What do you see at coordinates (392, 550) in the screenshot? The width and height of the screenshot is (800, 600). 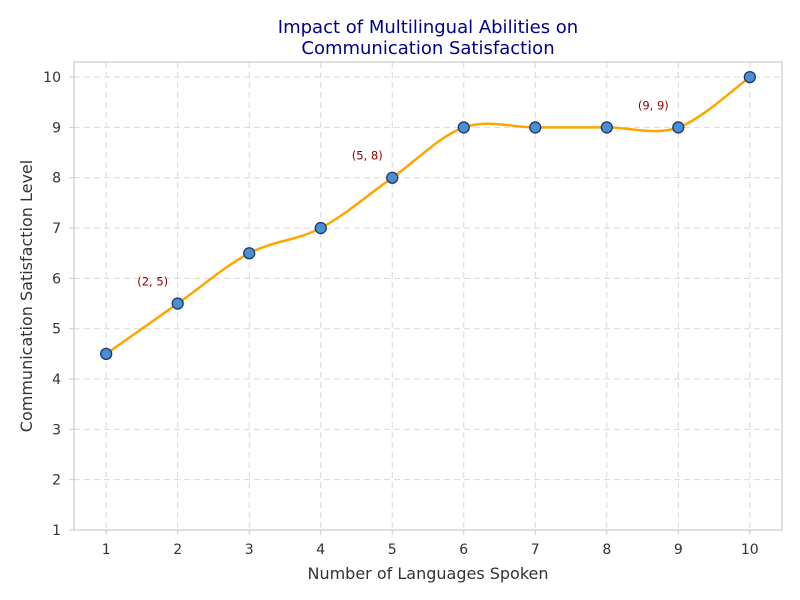 I see `x-tick-label: 5` at bounding box center [392, 550].